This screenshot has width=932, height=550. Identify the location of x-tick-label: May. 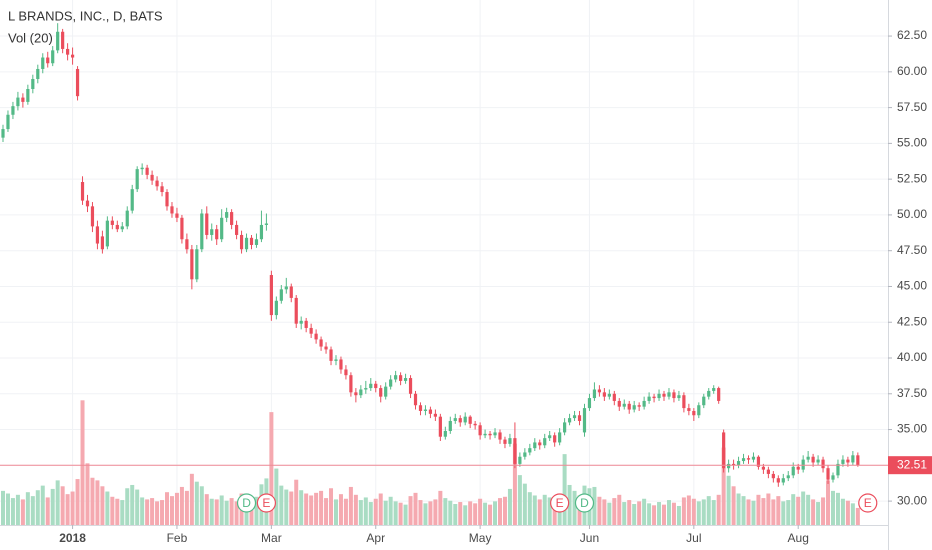
(480, 538).